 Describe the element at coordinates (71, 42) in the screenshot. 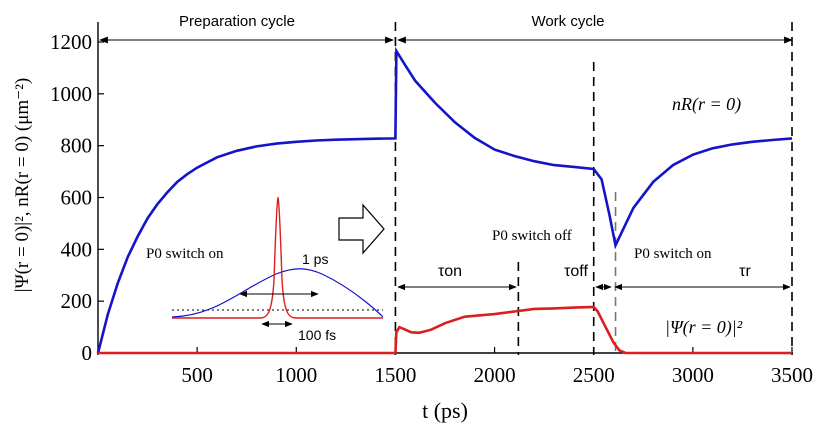

I see `y-tick-label: 1200` at that location.